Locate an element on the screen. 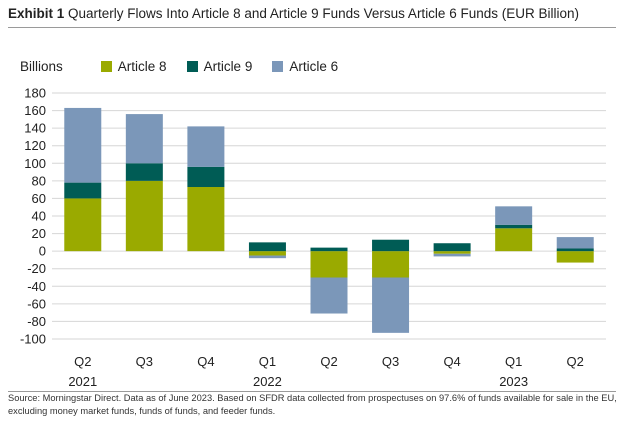 This screenshot has width=624, height=421. legend: Billions Article 8 Article 9 Article 6 is located at coordinates (189, 66).